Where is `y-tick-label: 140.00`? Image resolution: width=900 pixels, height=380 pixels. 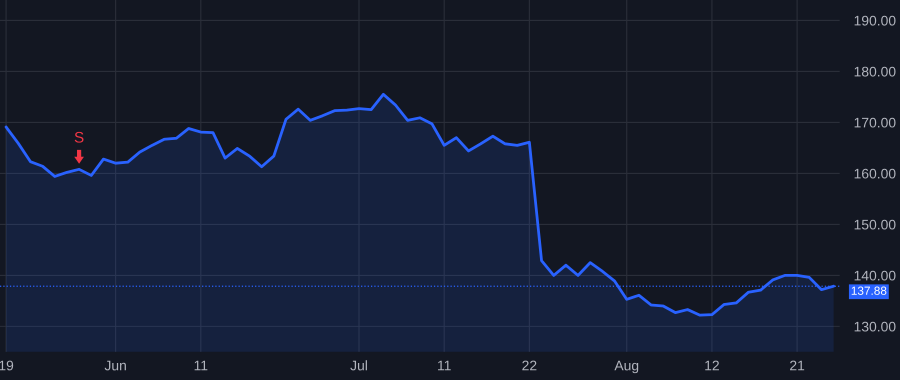 y-tick-label: 140.00 is located at coordinates (875, 275).